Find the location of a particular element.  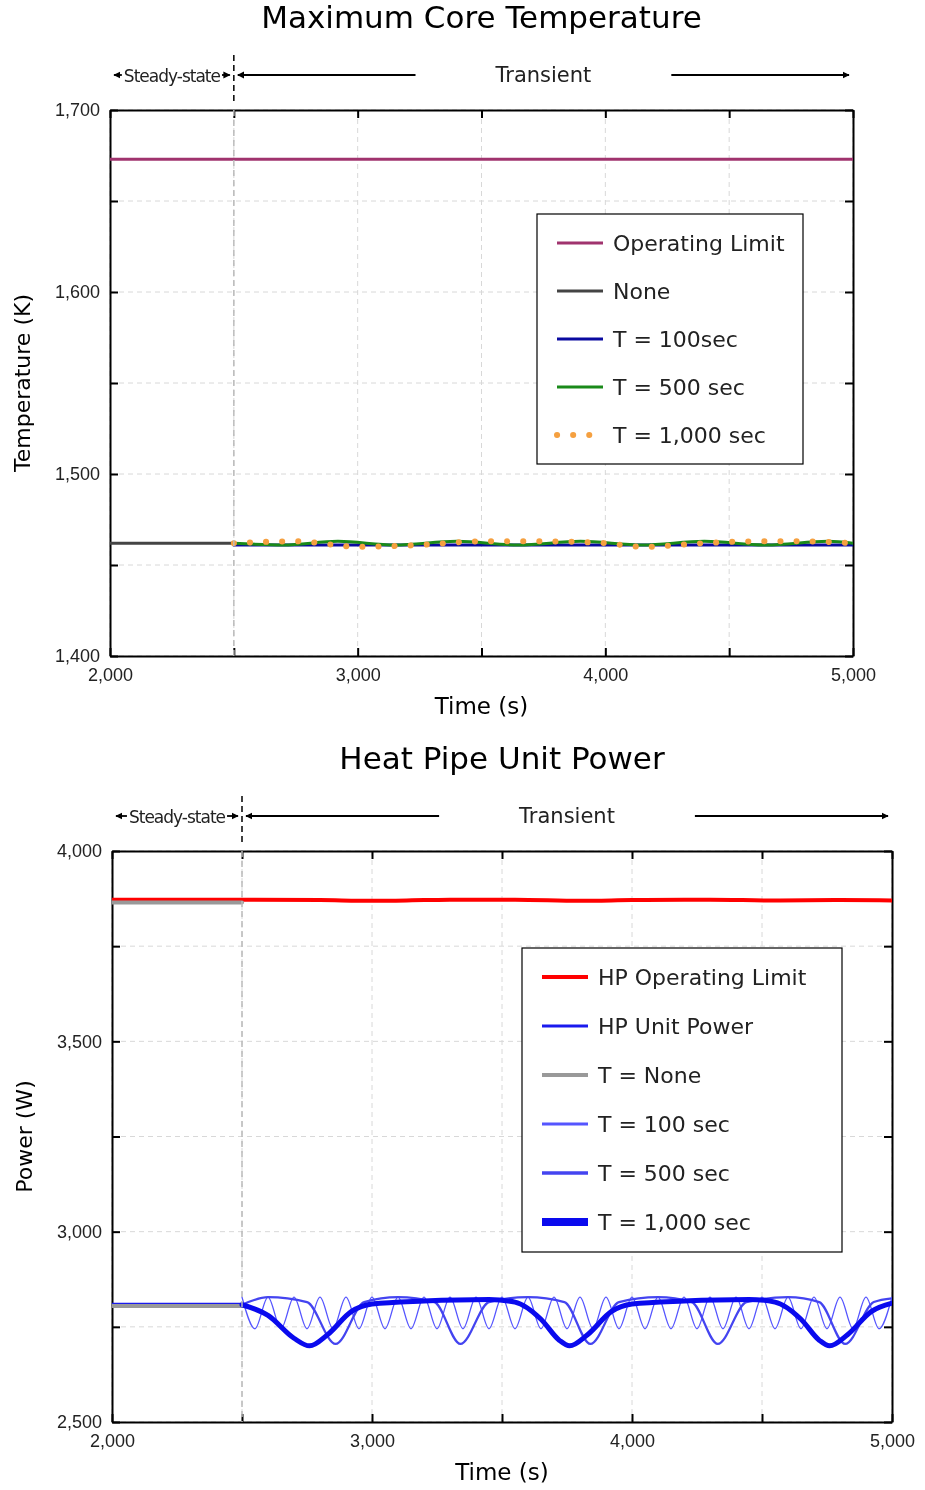

y-axis-title: Temperature (K) is located at coordinates (22, 383).